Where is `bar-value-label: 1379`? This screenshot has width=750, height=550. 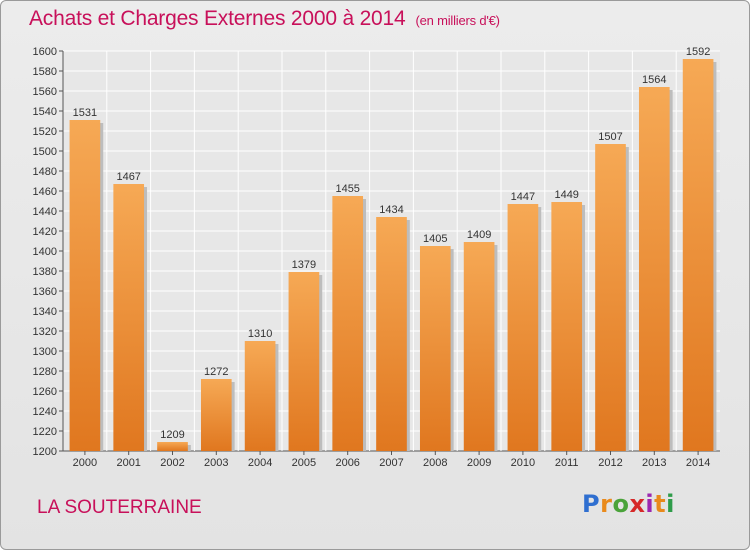 bar-value-label: 1379 is located at coordinates (304, 265).